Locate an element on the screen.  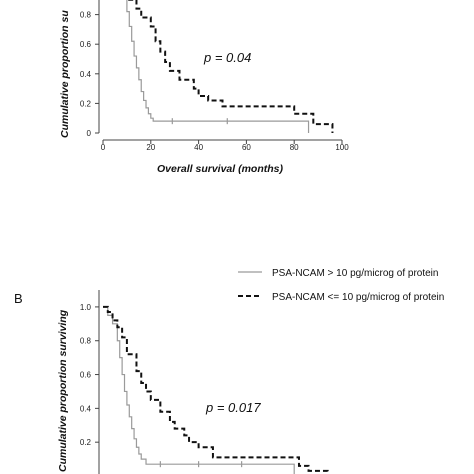
y-tick-label-a: 0 is located at coordinates (89, 133).